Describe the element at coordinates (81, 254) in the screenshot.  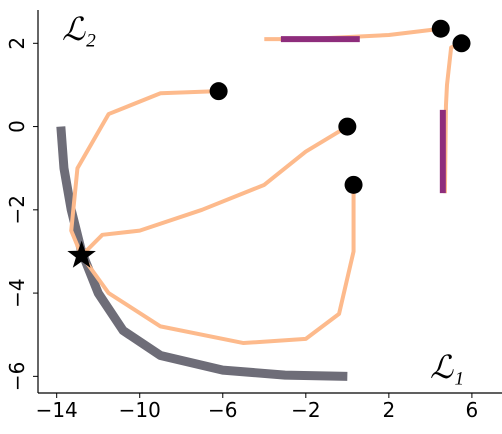
I see `star-marker` at that location.